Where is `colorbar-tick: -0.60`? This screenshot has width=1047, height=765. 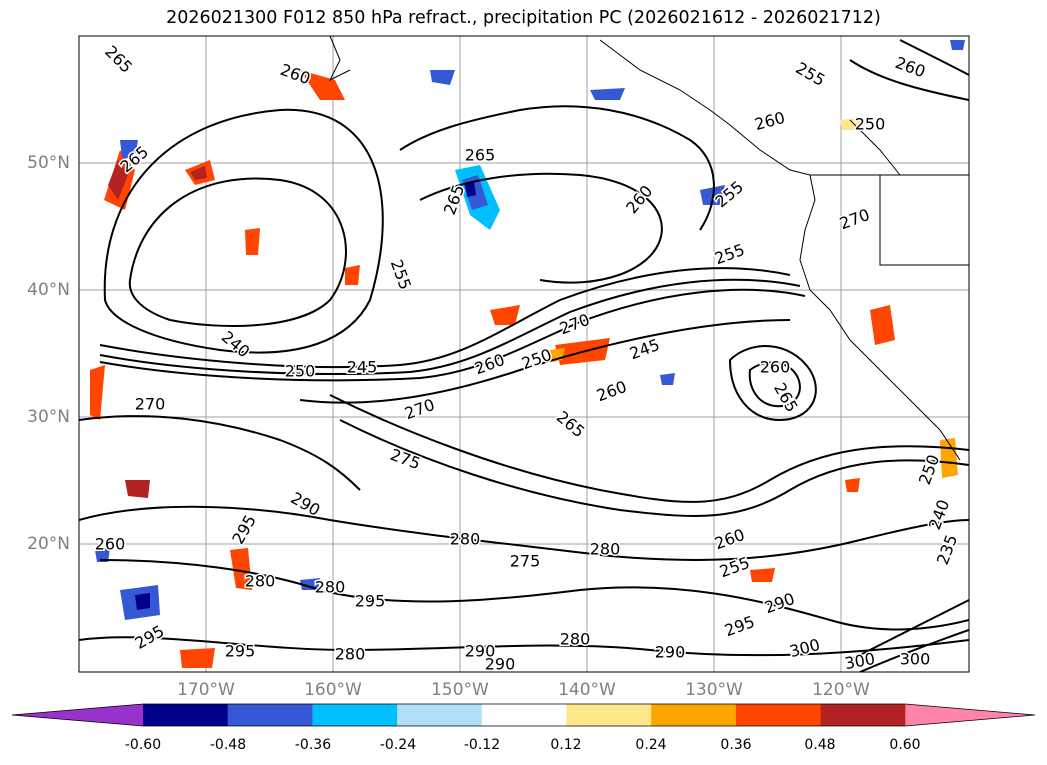
colorbar-tick: -0.60 is located at coordinates (143, 745).